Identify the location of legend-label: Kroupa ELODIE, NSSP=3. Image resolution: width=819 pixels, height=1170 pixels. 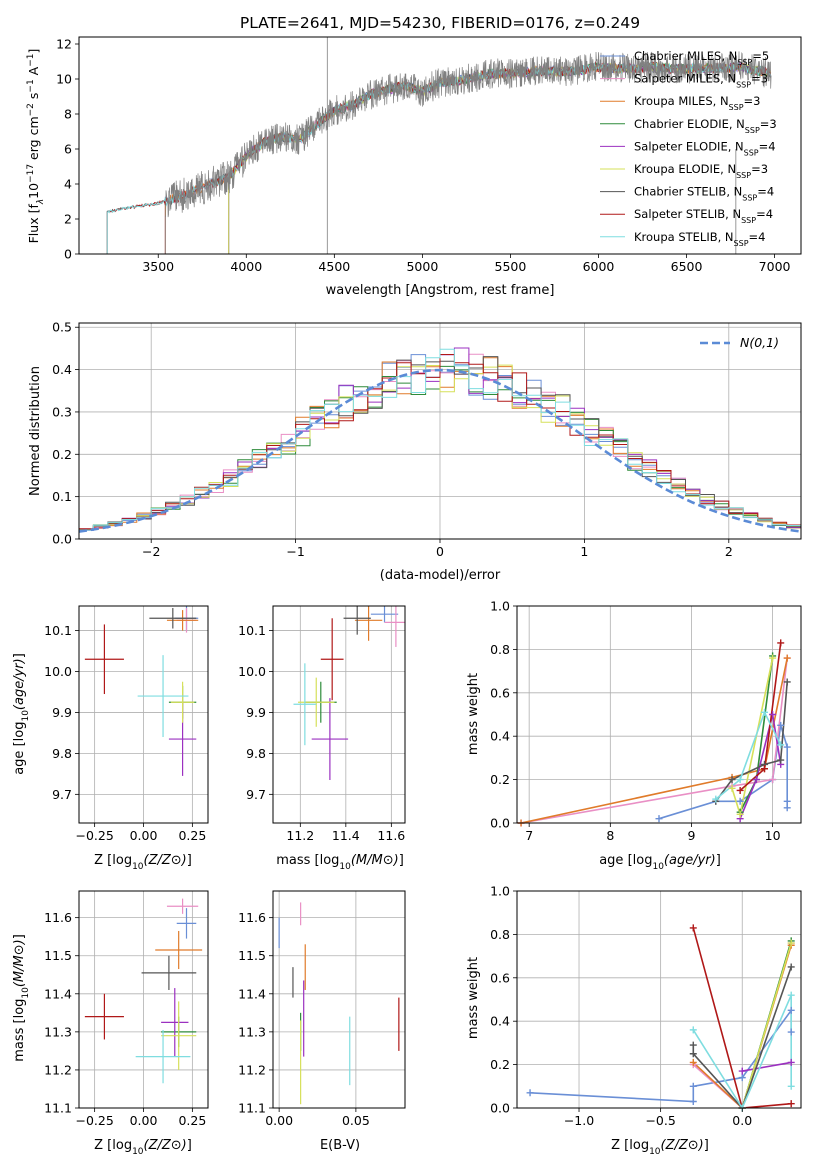
(701, 171).